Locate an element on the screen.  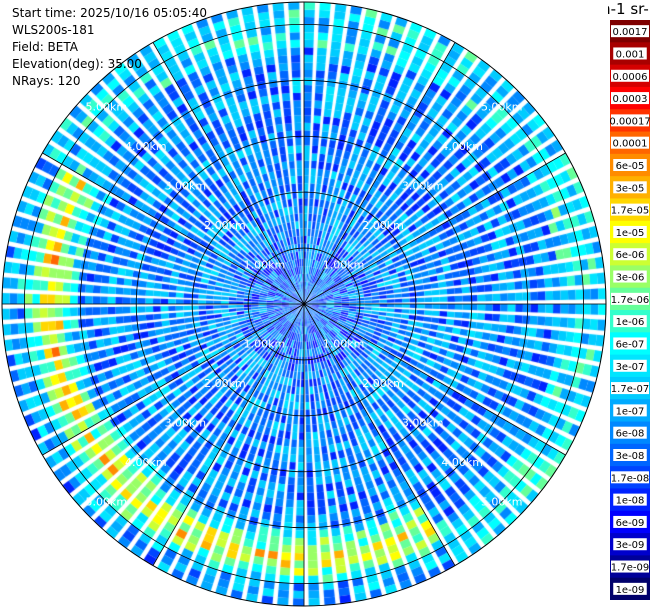
colorbar-tick-label: 1.7e-07 is located at coordinates (630, 389).